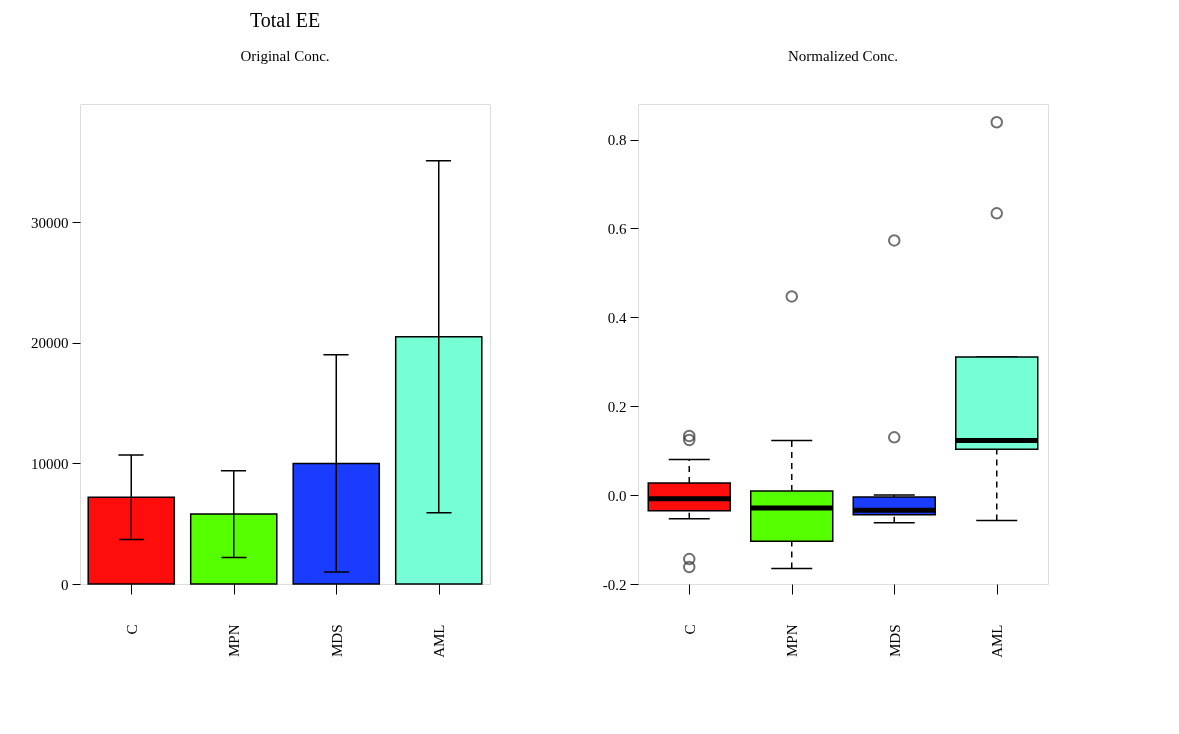  What do you see at coordinates (617, 406) in the screenshot?
I see `y-tick-label: 0.2` at bounding box center [617, 406].